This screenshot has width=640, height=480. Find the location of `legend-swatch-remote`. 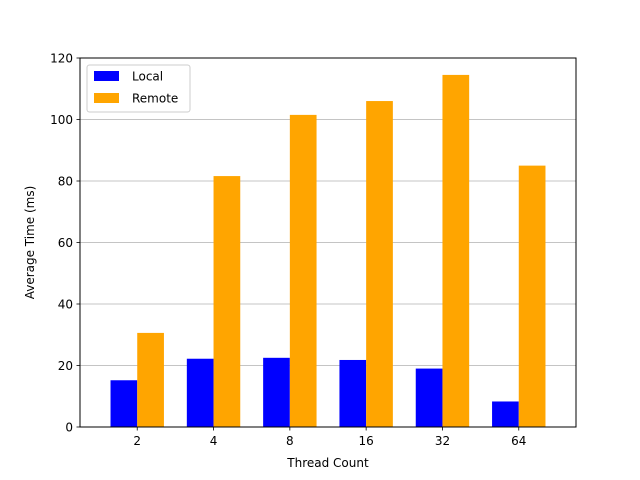

legend-swatch-remote is located at coordinates (106, 98).